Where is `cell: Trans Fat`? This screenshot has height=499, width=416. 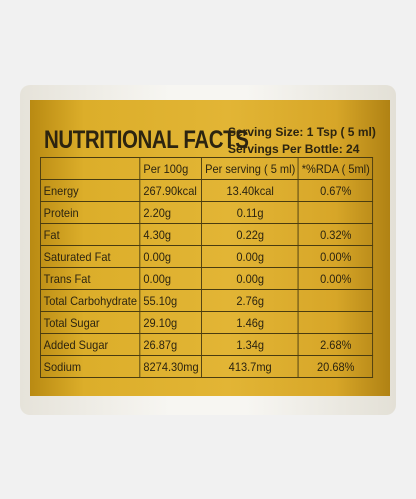
cell: Trans Fat is located at coordinates (90, 278).